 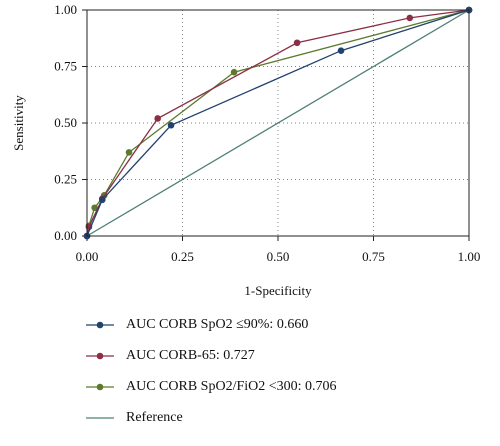 What do you see at coordinates (65, 122) in the screenshot?
I see `y-tick-label: 0.50` at bounding box center [65, 122].